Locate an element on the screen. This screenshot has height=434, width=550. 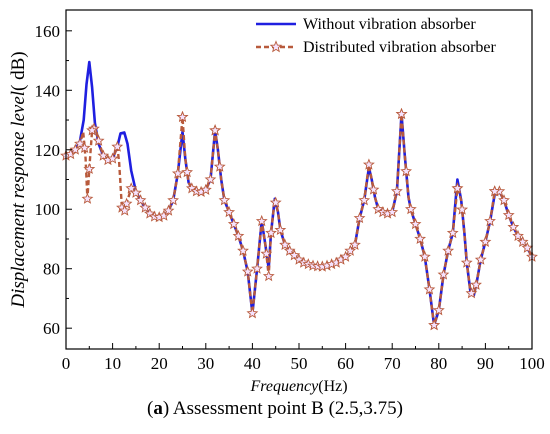
y-axis-label-unit: ( dB) is located at coordinates (18, 71).